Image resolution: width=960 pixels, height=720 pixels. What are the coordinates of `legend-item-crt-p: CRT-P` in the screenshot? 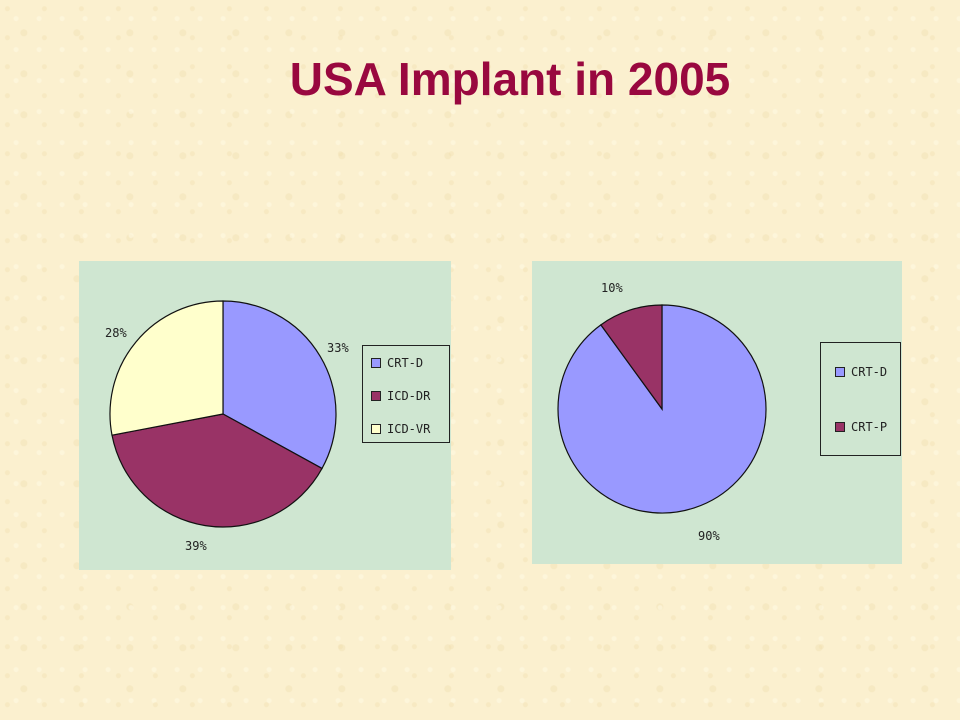 It's located at (861, 427).